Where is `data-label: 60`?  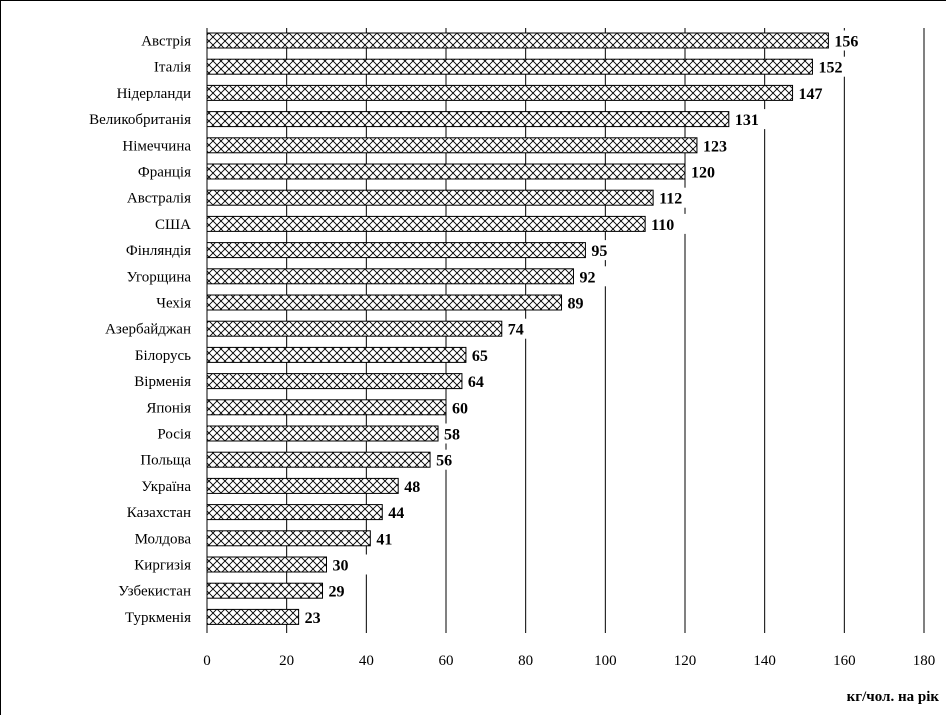
data-label: 60 is located at coordinates (460, 408).